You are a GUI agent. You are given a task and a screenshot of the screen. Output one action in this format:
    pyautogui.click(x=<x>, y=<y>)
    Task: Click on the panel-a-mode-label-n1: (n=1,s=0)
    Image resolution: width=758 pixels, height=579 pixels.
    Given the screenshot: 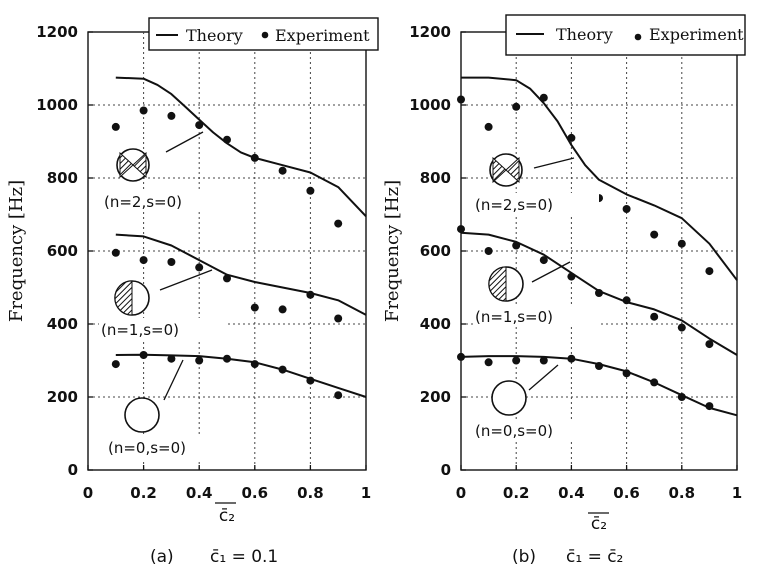 What is the action you would take?
    pyautogui.click(x=140, y=330)
    